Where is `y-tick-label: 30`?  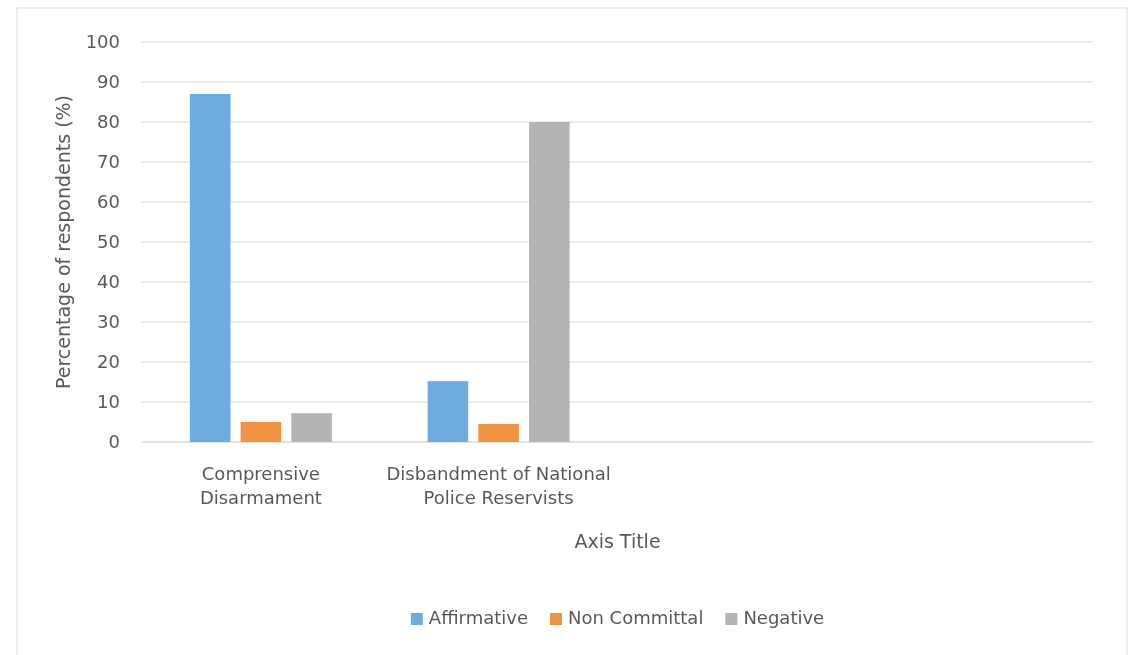
y-tick-label: 30 is located at coordinates (108, 322).